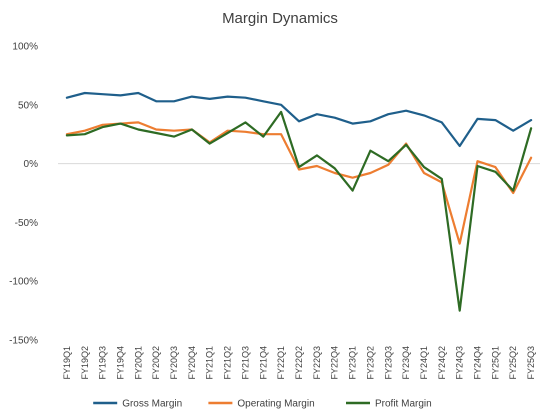  Describe the element at coordinates (299, 363) in the screenshot. I see `x-tick-label: FY22Q2` at that location.